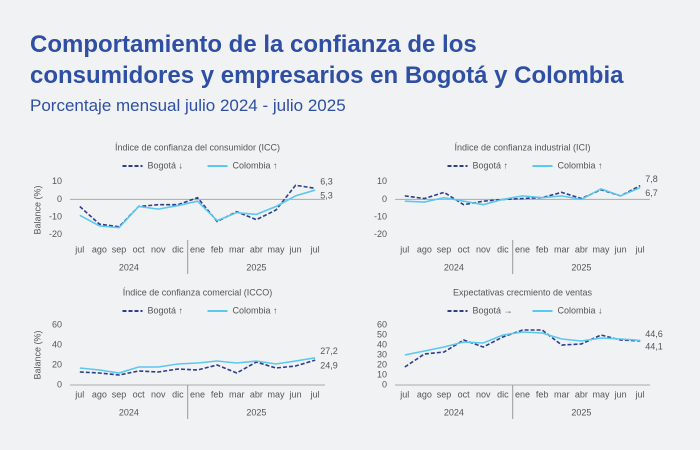 This screenshot has width=700, height=450. Describe the element at coordinates (326, 195) in the screenshot. I see `value-label: 5,3` at that location.